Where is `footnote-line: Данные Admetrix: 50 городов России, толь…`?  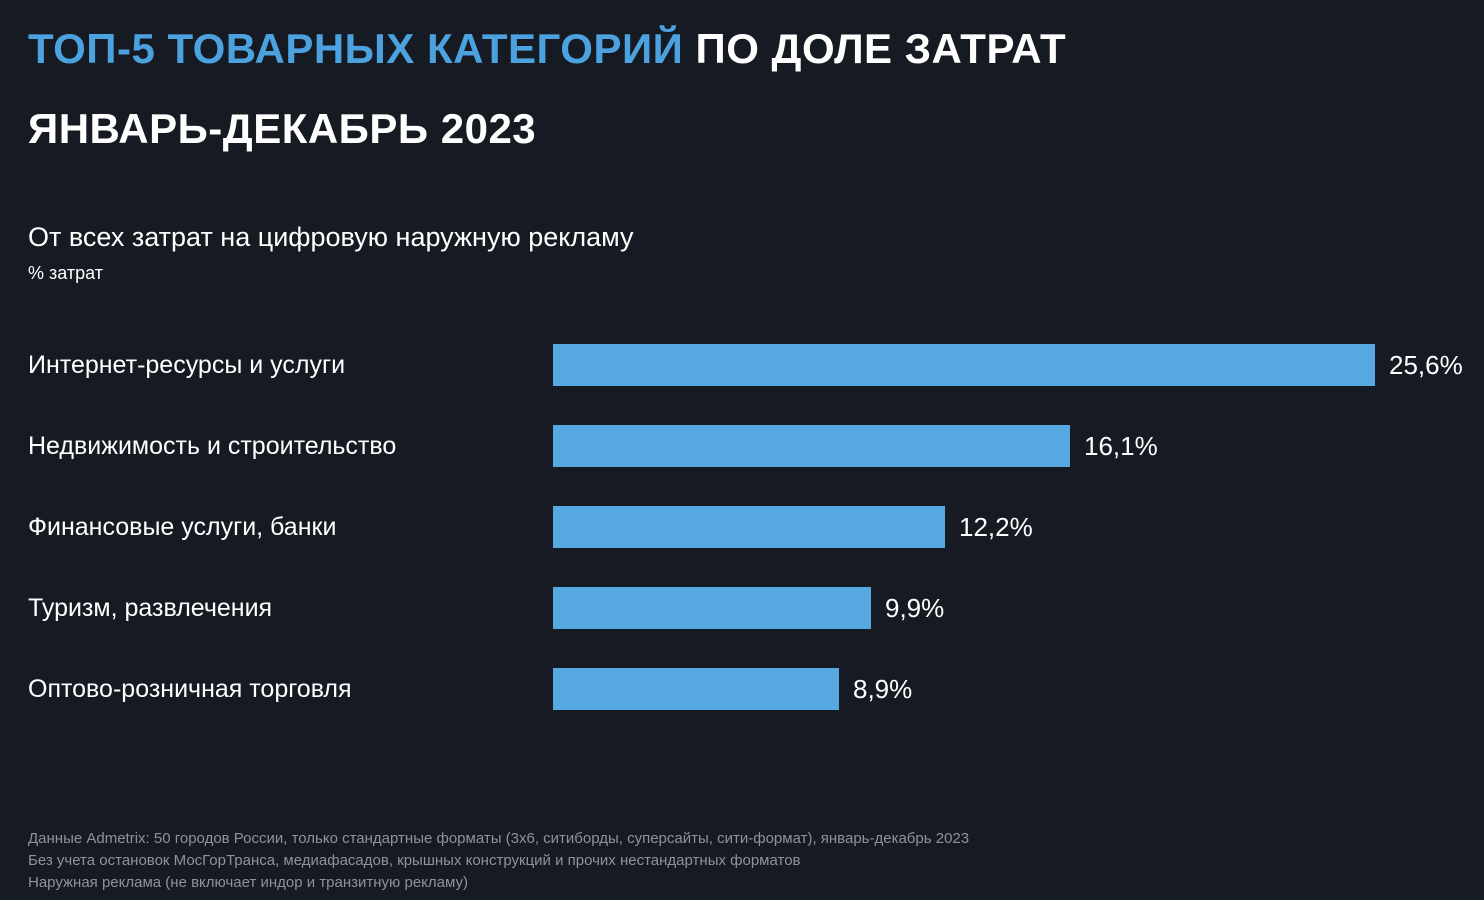
footnote-line: Данные Admetrix: 50 городов России, толь… is located at coordinates (499, 838).